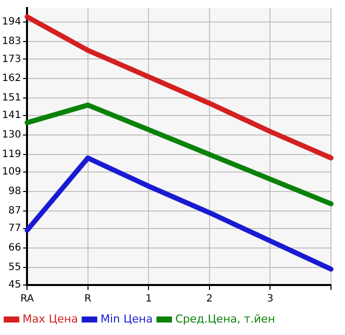 The image size is (345, 335). Describe the element at coordinates (12, 135) in the screenshot. I see `y-tick-label: 130` at that location.